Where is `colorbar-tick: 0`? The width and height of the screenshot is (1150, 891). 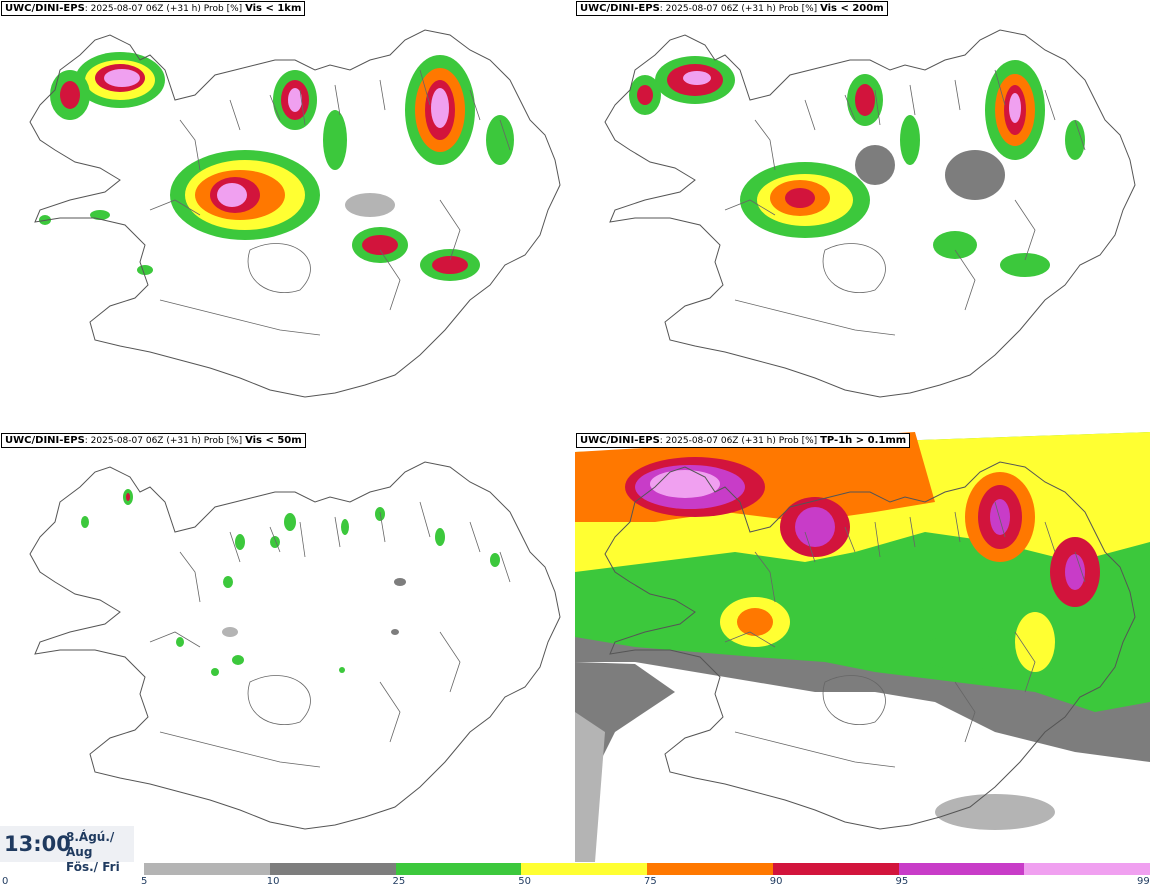
colorbar-tick: 0 is located at coordinates (5, 881).